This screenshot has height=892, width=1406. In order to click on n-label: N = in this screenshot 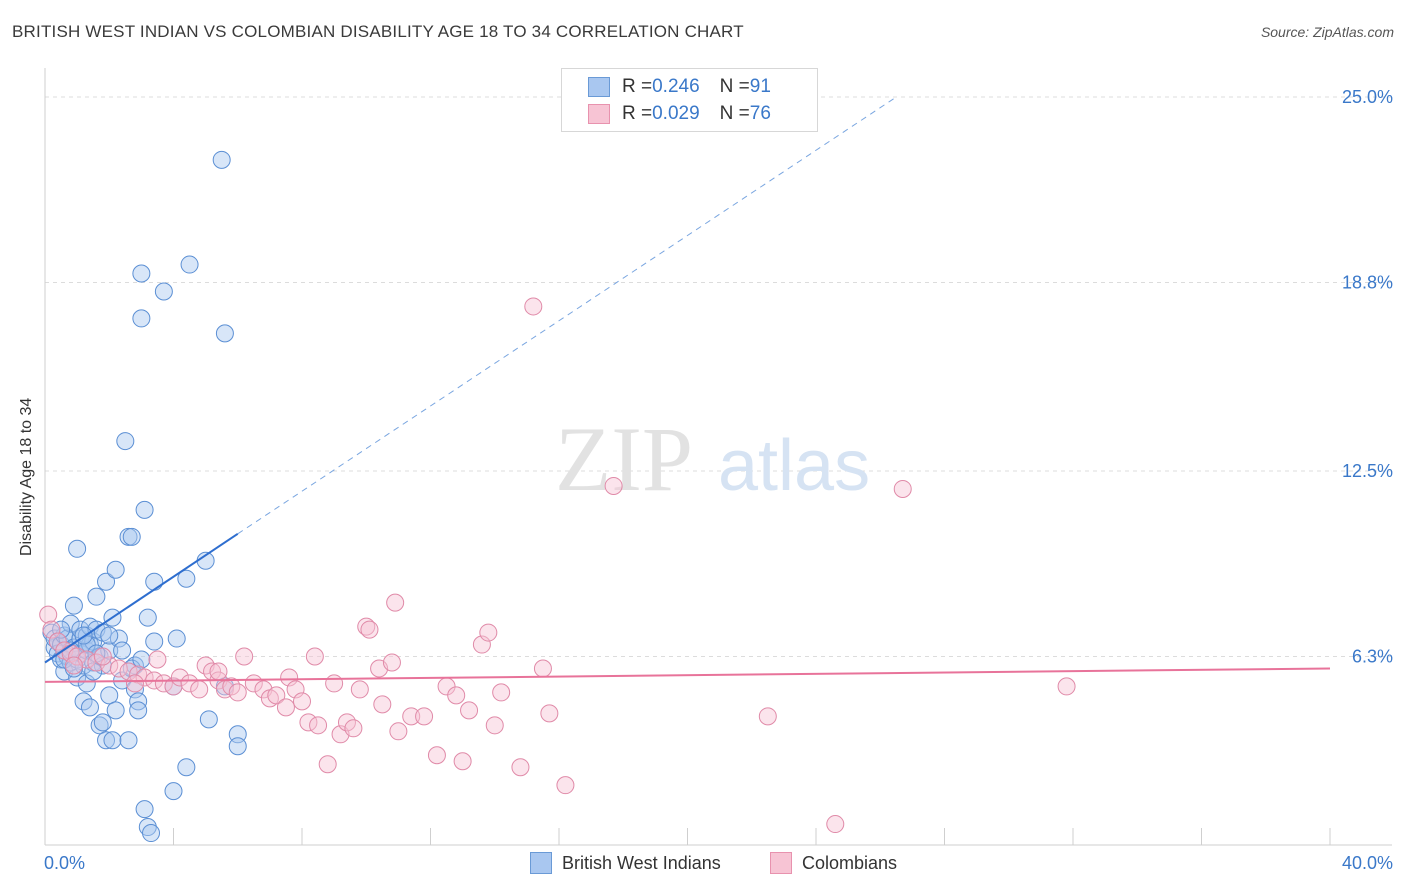, I will do `click(734, 86)`.